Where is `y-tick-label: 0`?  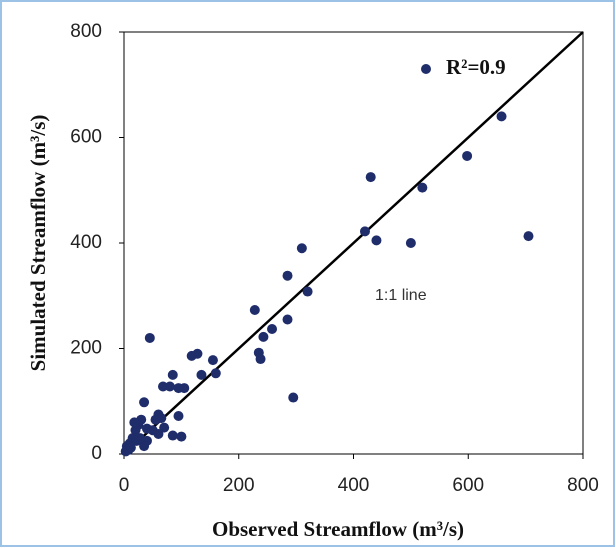 y-tick-label: 0 is located at coordinates (96, 453).